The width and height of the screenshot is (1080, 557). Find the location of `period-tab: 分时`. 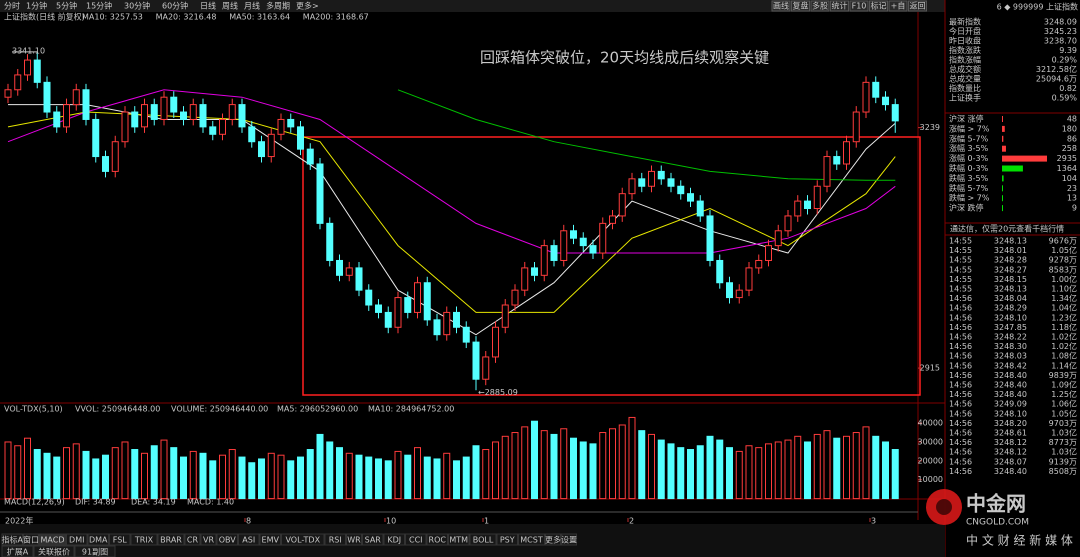

period-tab: 分时 is located at coordinates (12, 6).